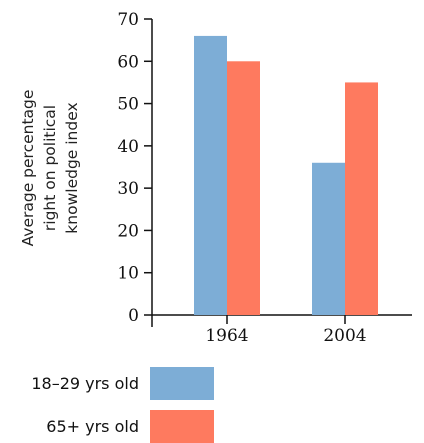  I want to click on legend-label: 18–29 yrs old, so click(85, 383).